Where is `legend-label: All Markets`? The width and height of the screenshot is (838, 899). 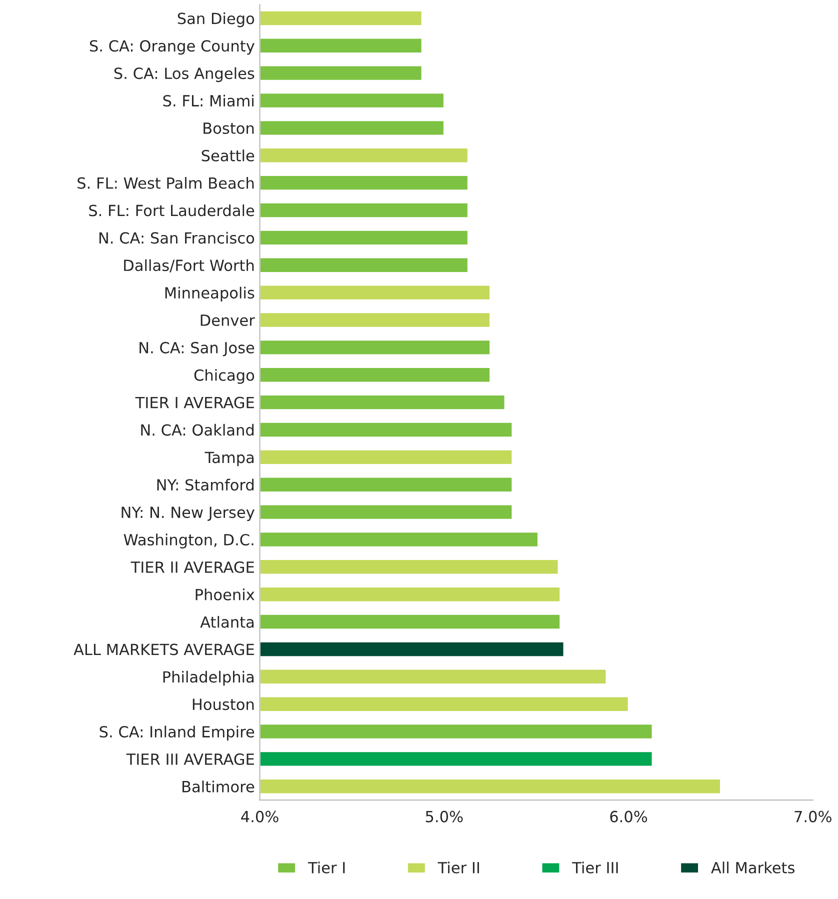
legend-label: All Markets is located at coordinates (752, 868).